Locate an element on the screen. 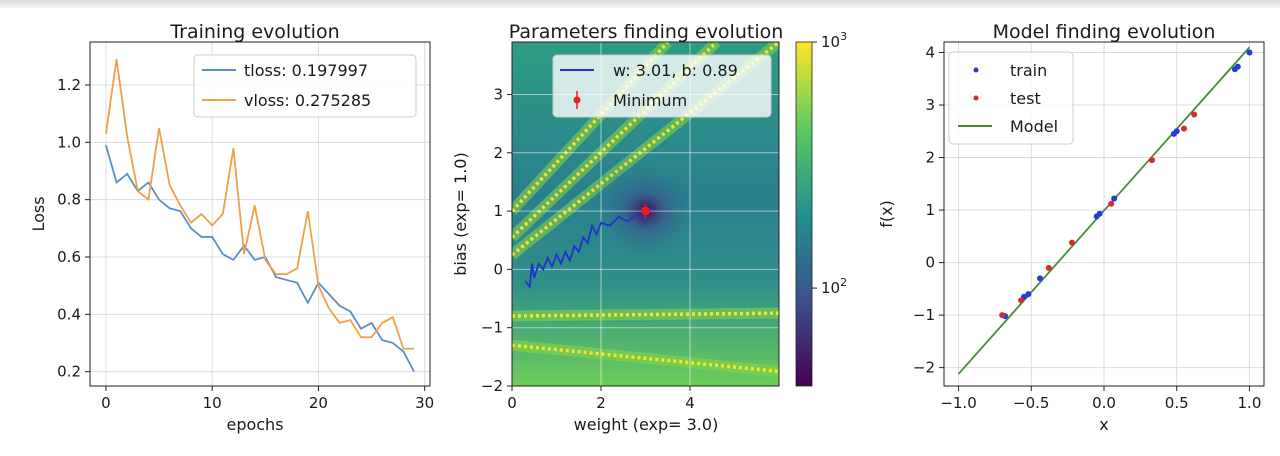 This screenshot has width=1280, height=456. training-legend: tloss: 0.197997 vloss: 0.275285 is located at coordinates (305, 86).